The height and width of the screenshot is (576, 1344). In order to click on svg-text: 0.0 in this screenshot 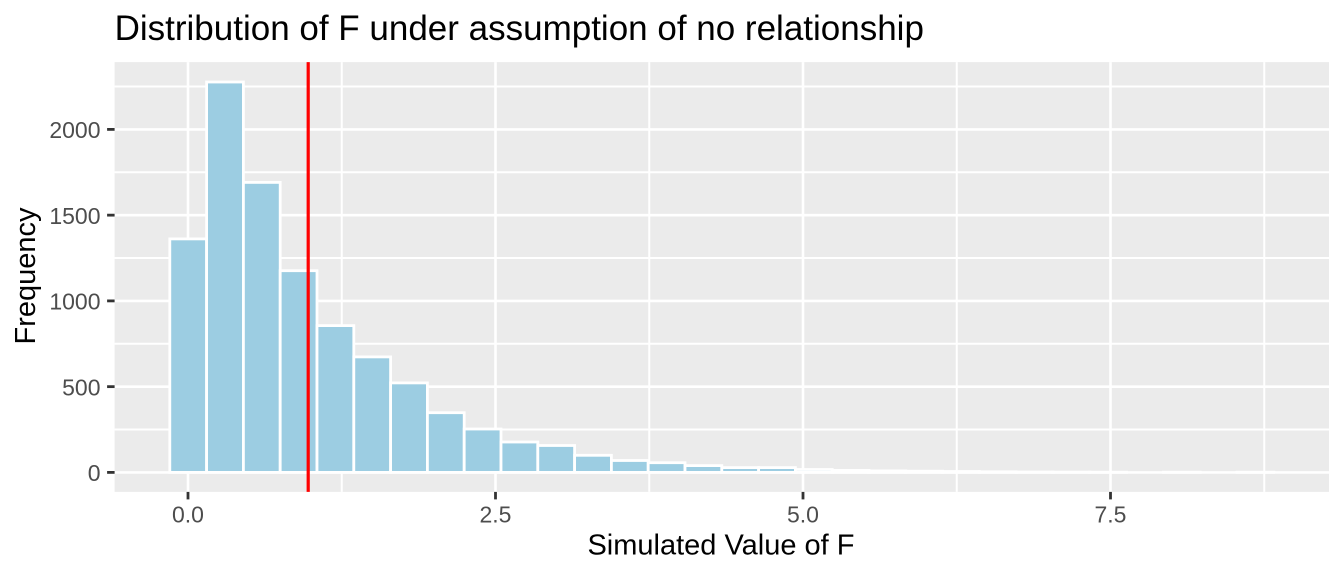, I will do `click(188, 515)`.